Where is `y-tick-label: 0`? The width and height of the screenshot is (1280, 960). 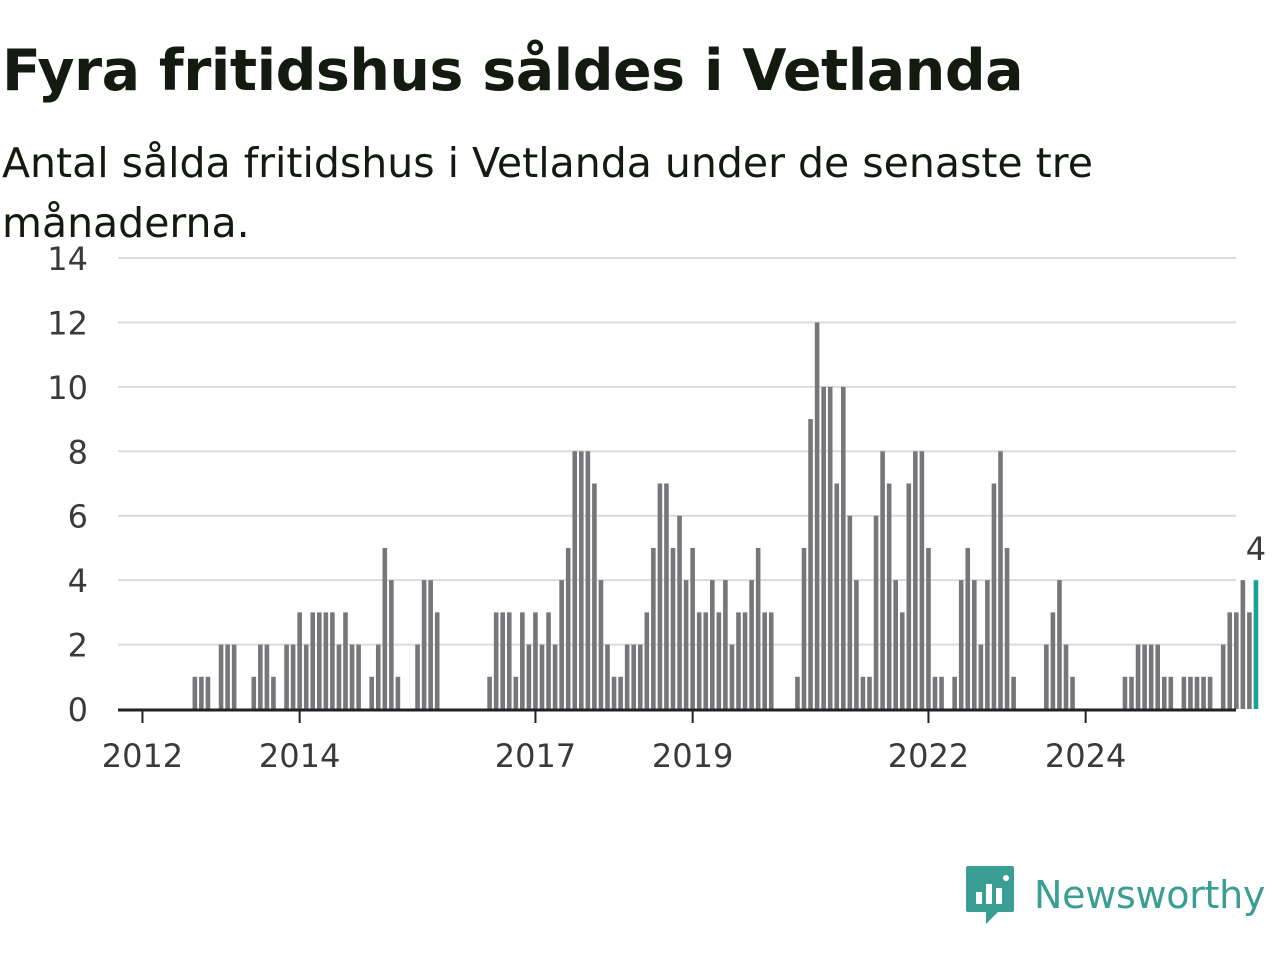 y-tick-label: 0 is located at coordinates (78, 710).